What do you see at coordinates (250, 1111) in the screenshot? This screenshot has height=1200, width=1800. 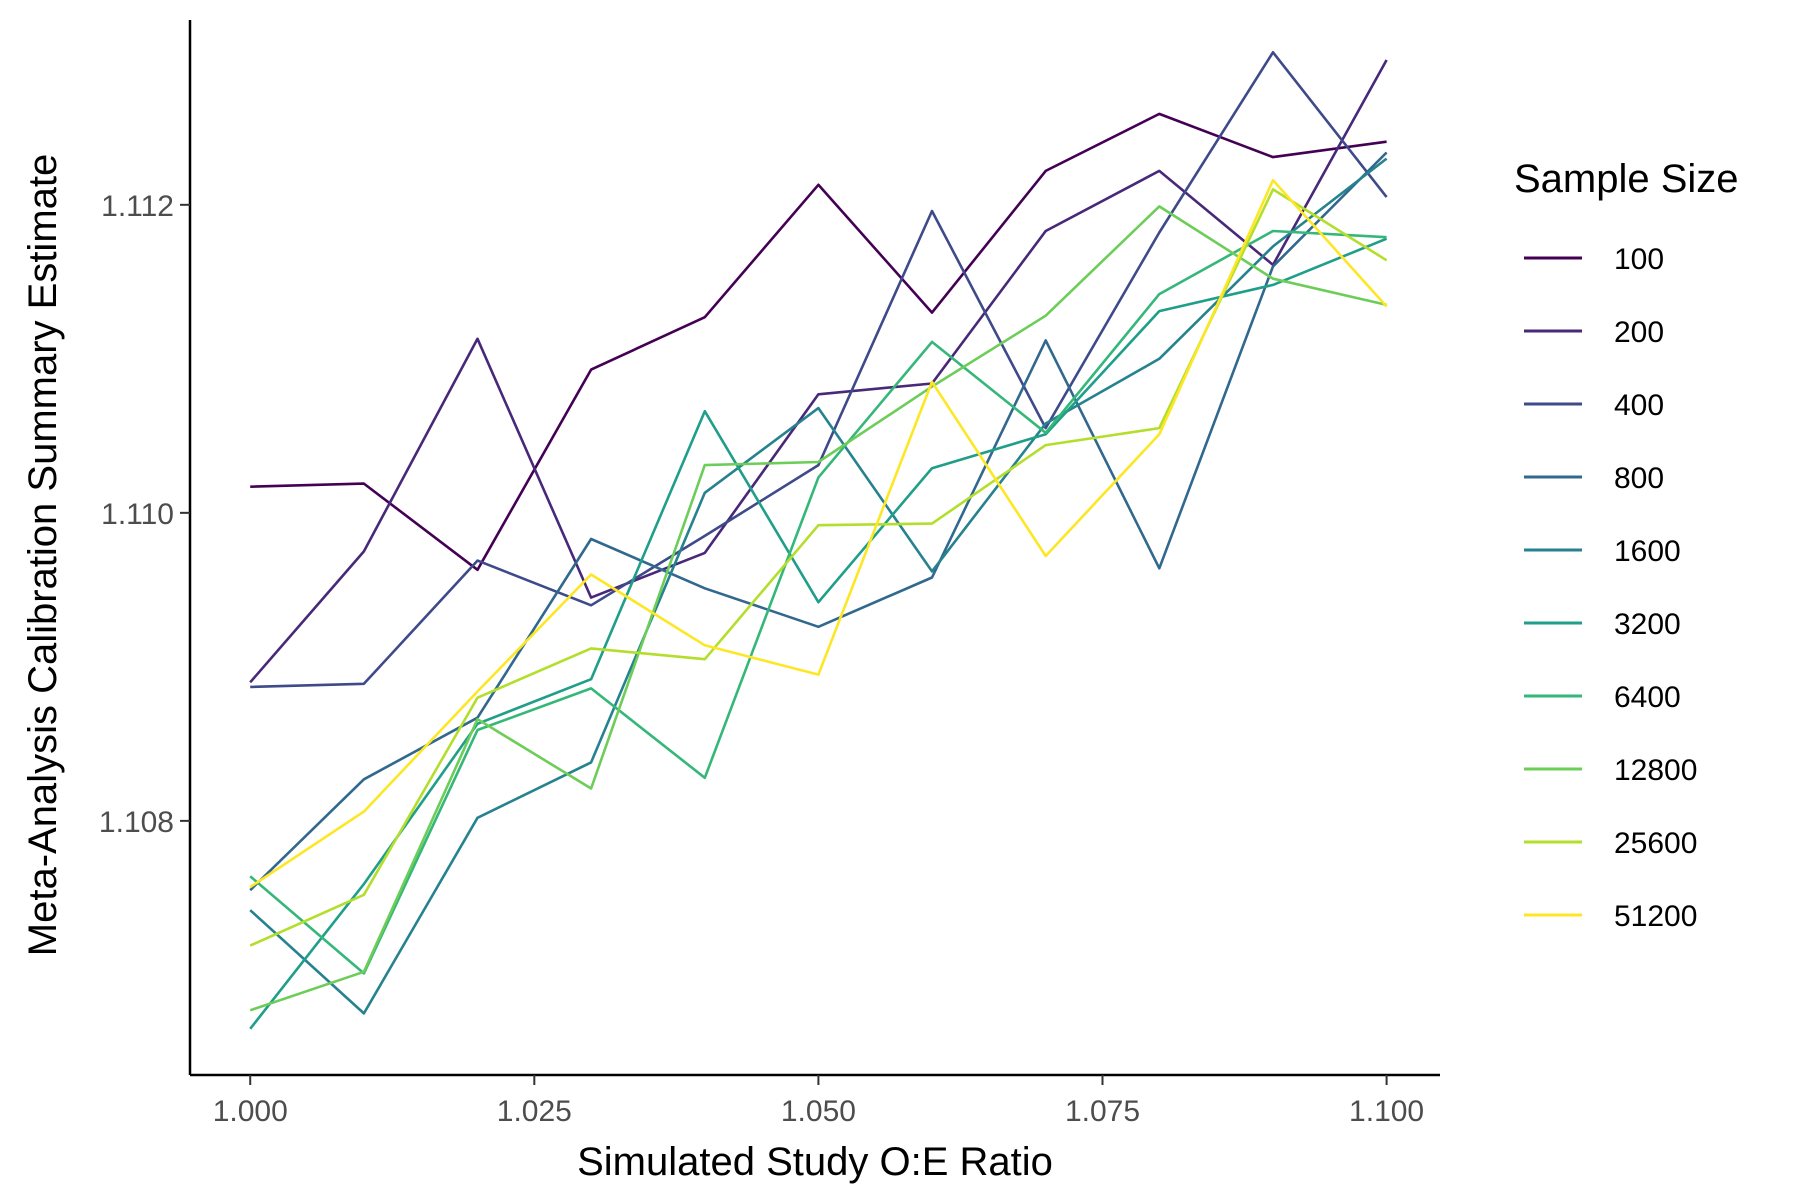 I see `x-tick-label: 1.000` at bounding box center [250, 1111].